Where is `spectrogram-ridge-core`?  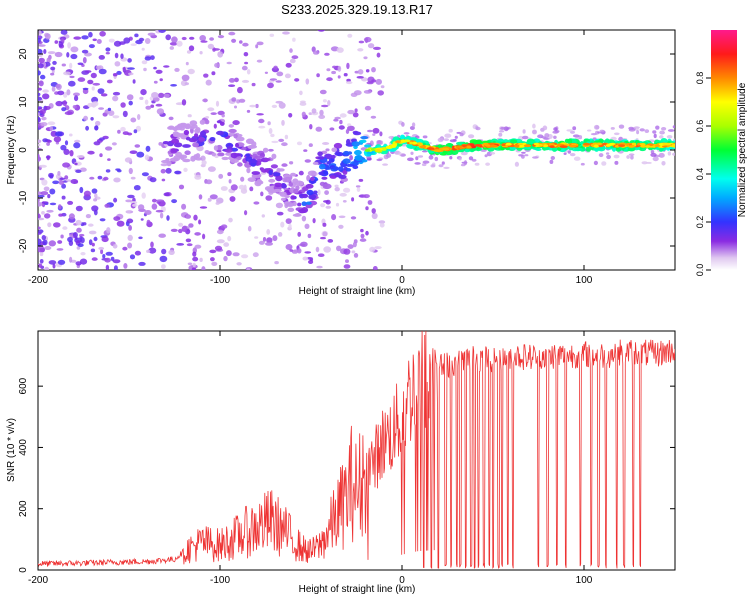
spectrogram-ridge-core is located at coordinates (563, 147).